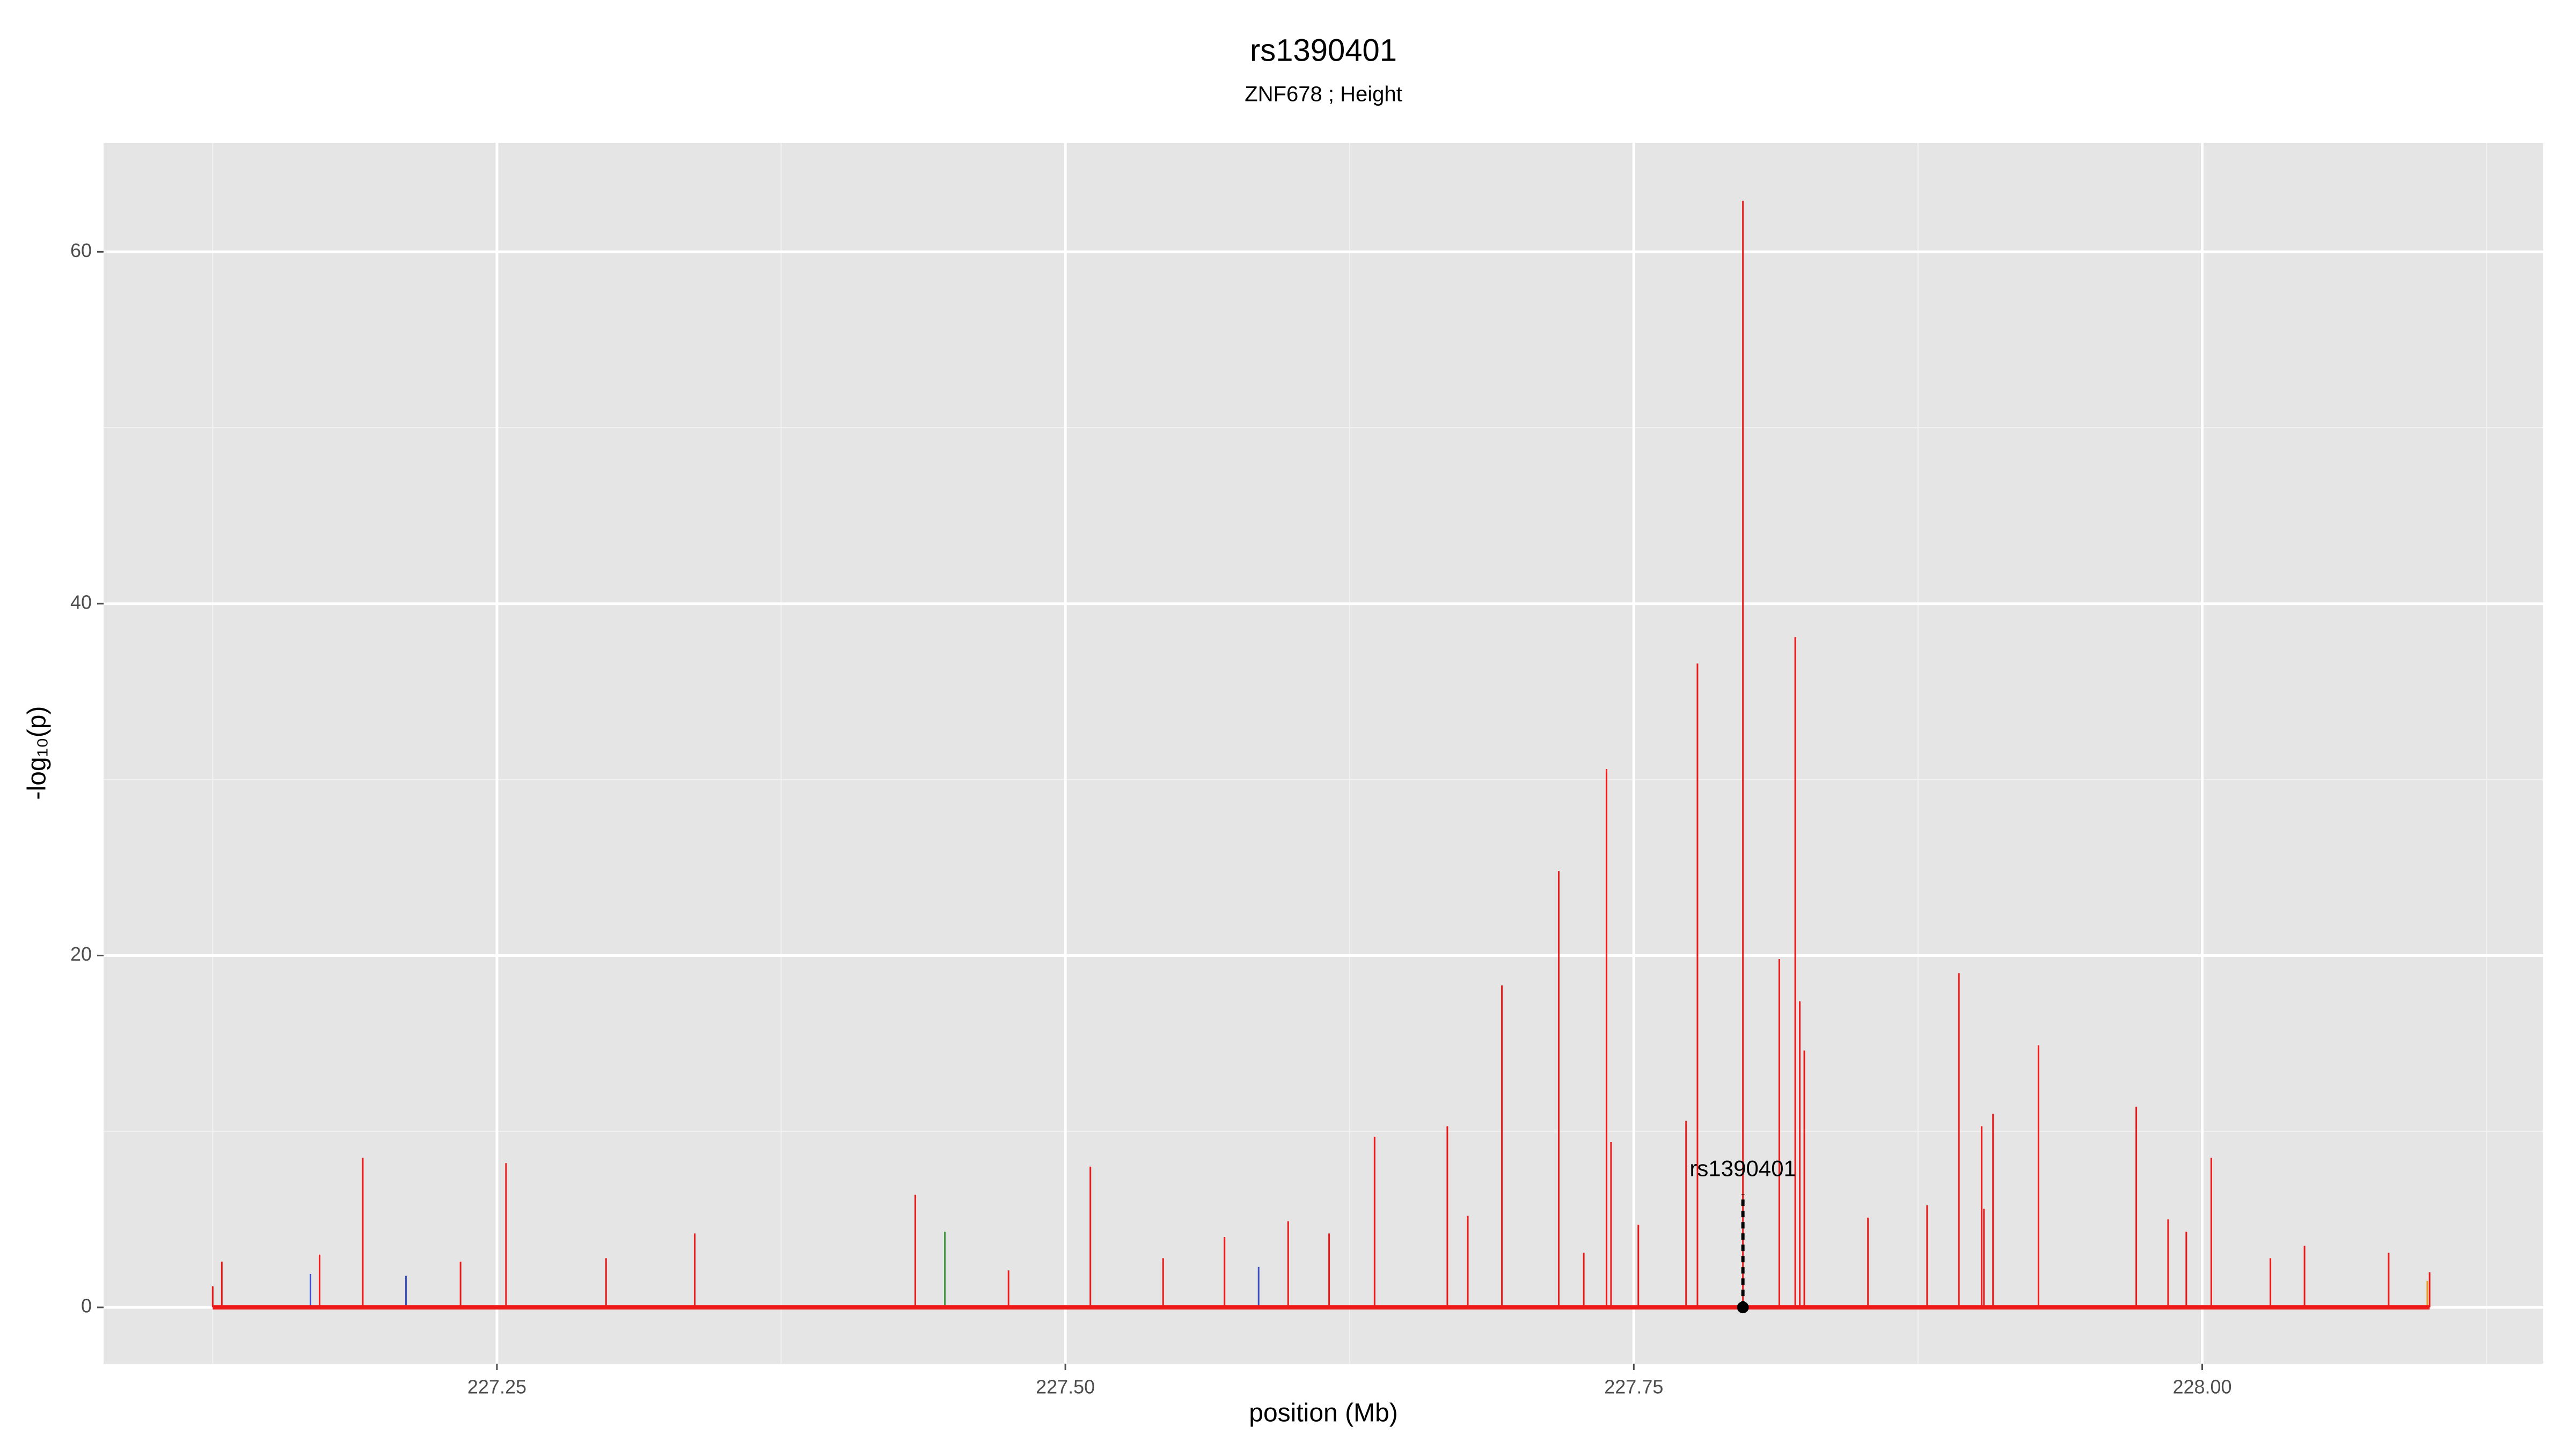 This screenshot has height=1449, width=2576. I want to click on annotation-point, so click(1743, 1307).